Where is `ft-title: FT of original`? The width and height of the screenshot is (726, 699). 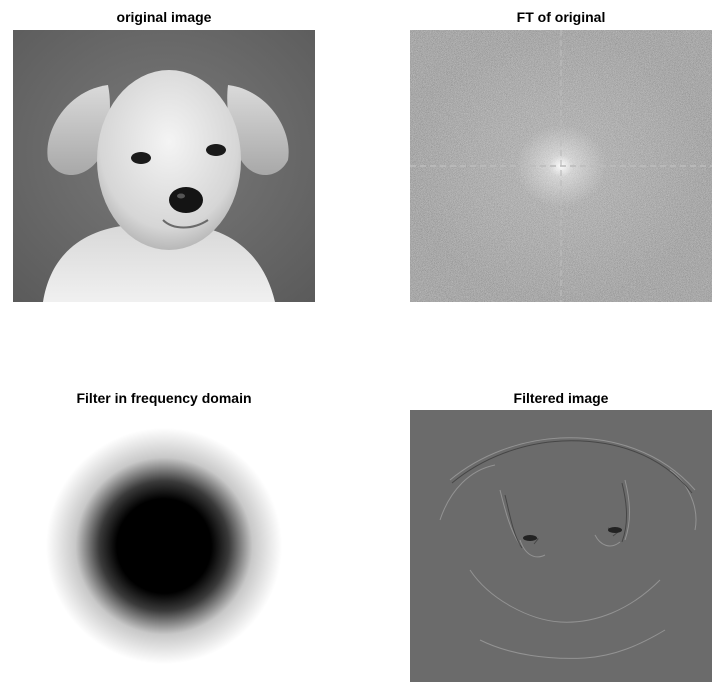
ft-title: FT of original is located at coordinates (561, 17).